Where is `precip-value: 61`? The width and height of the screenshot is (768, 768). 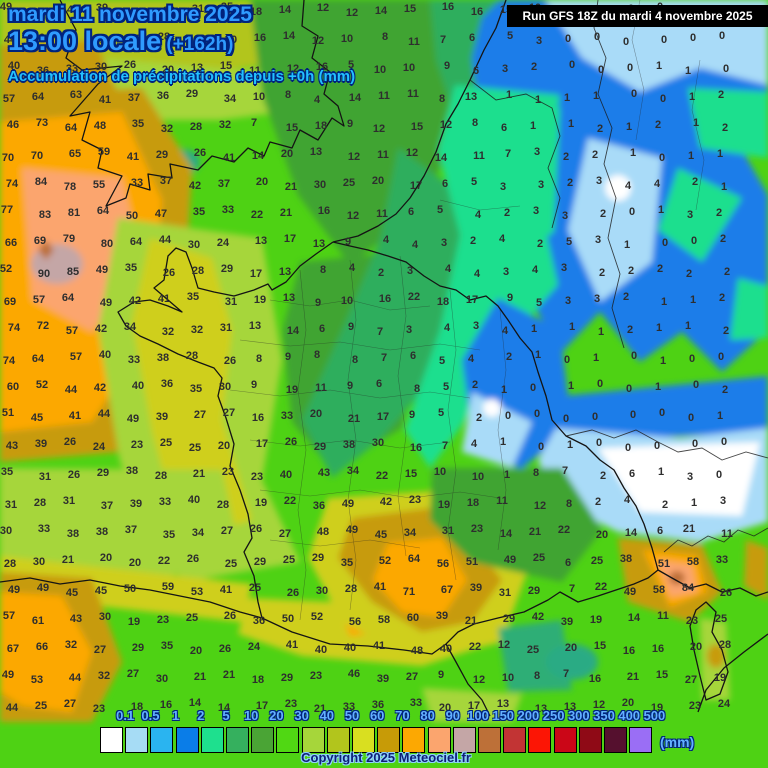
precip-value: 61 is located at coordinates (38, 621).